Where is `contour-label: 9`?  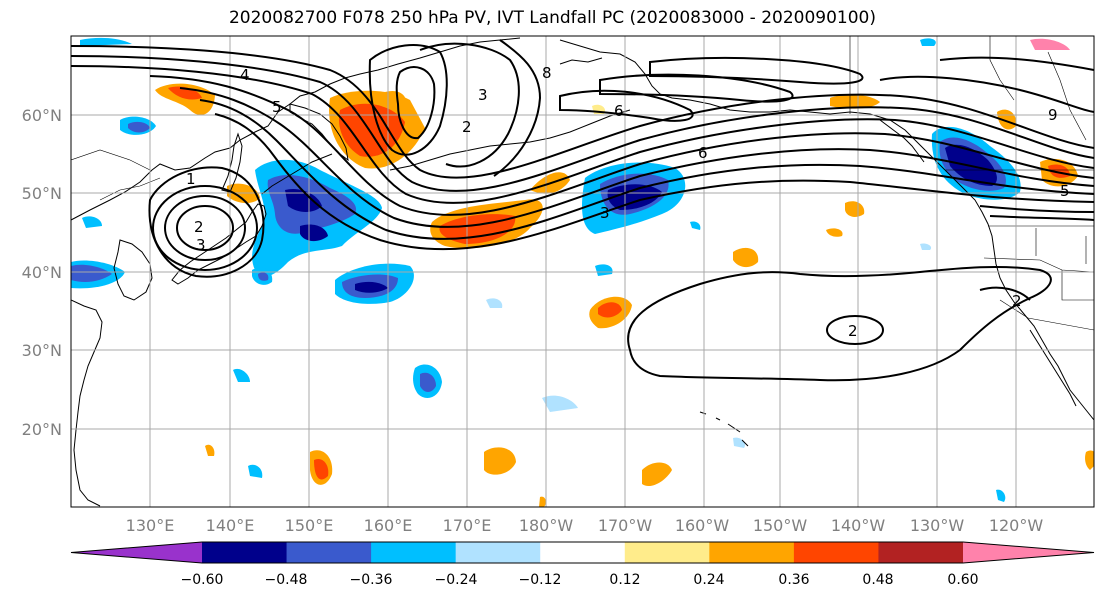 contour-label: 9 is located at coordinates (1053, 115).